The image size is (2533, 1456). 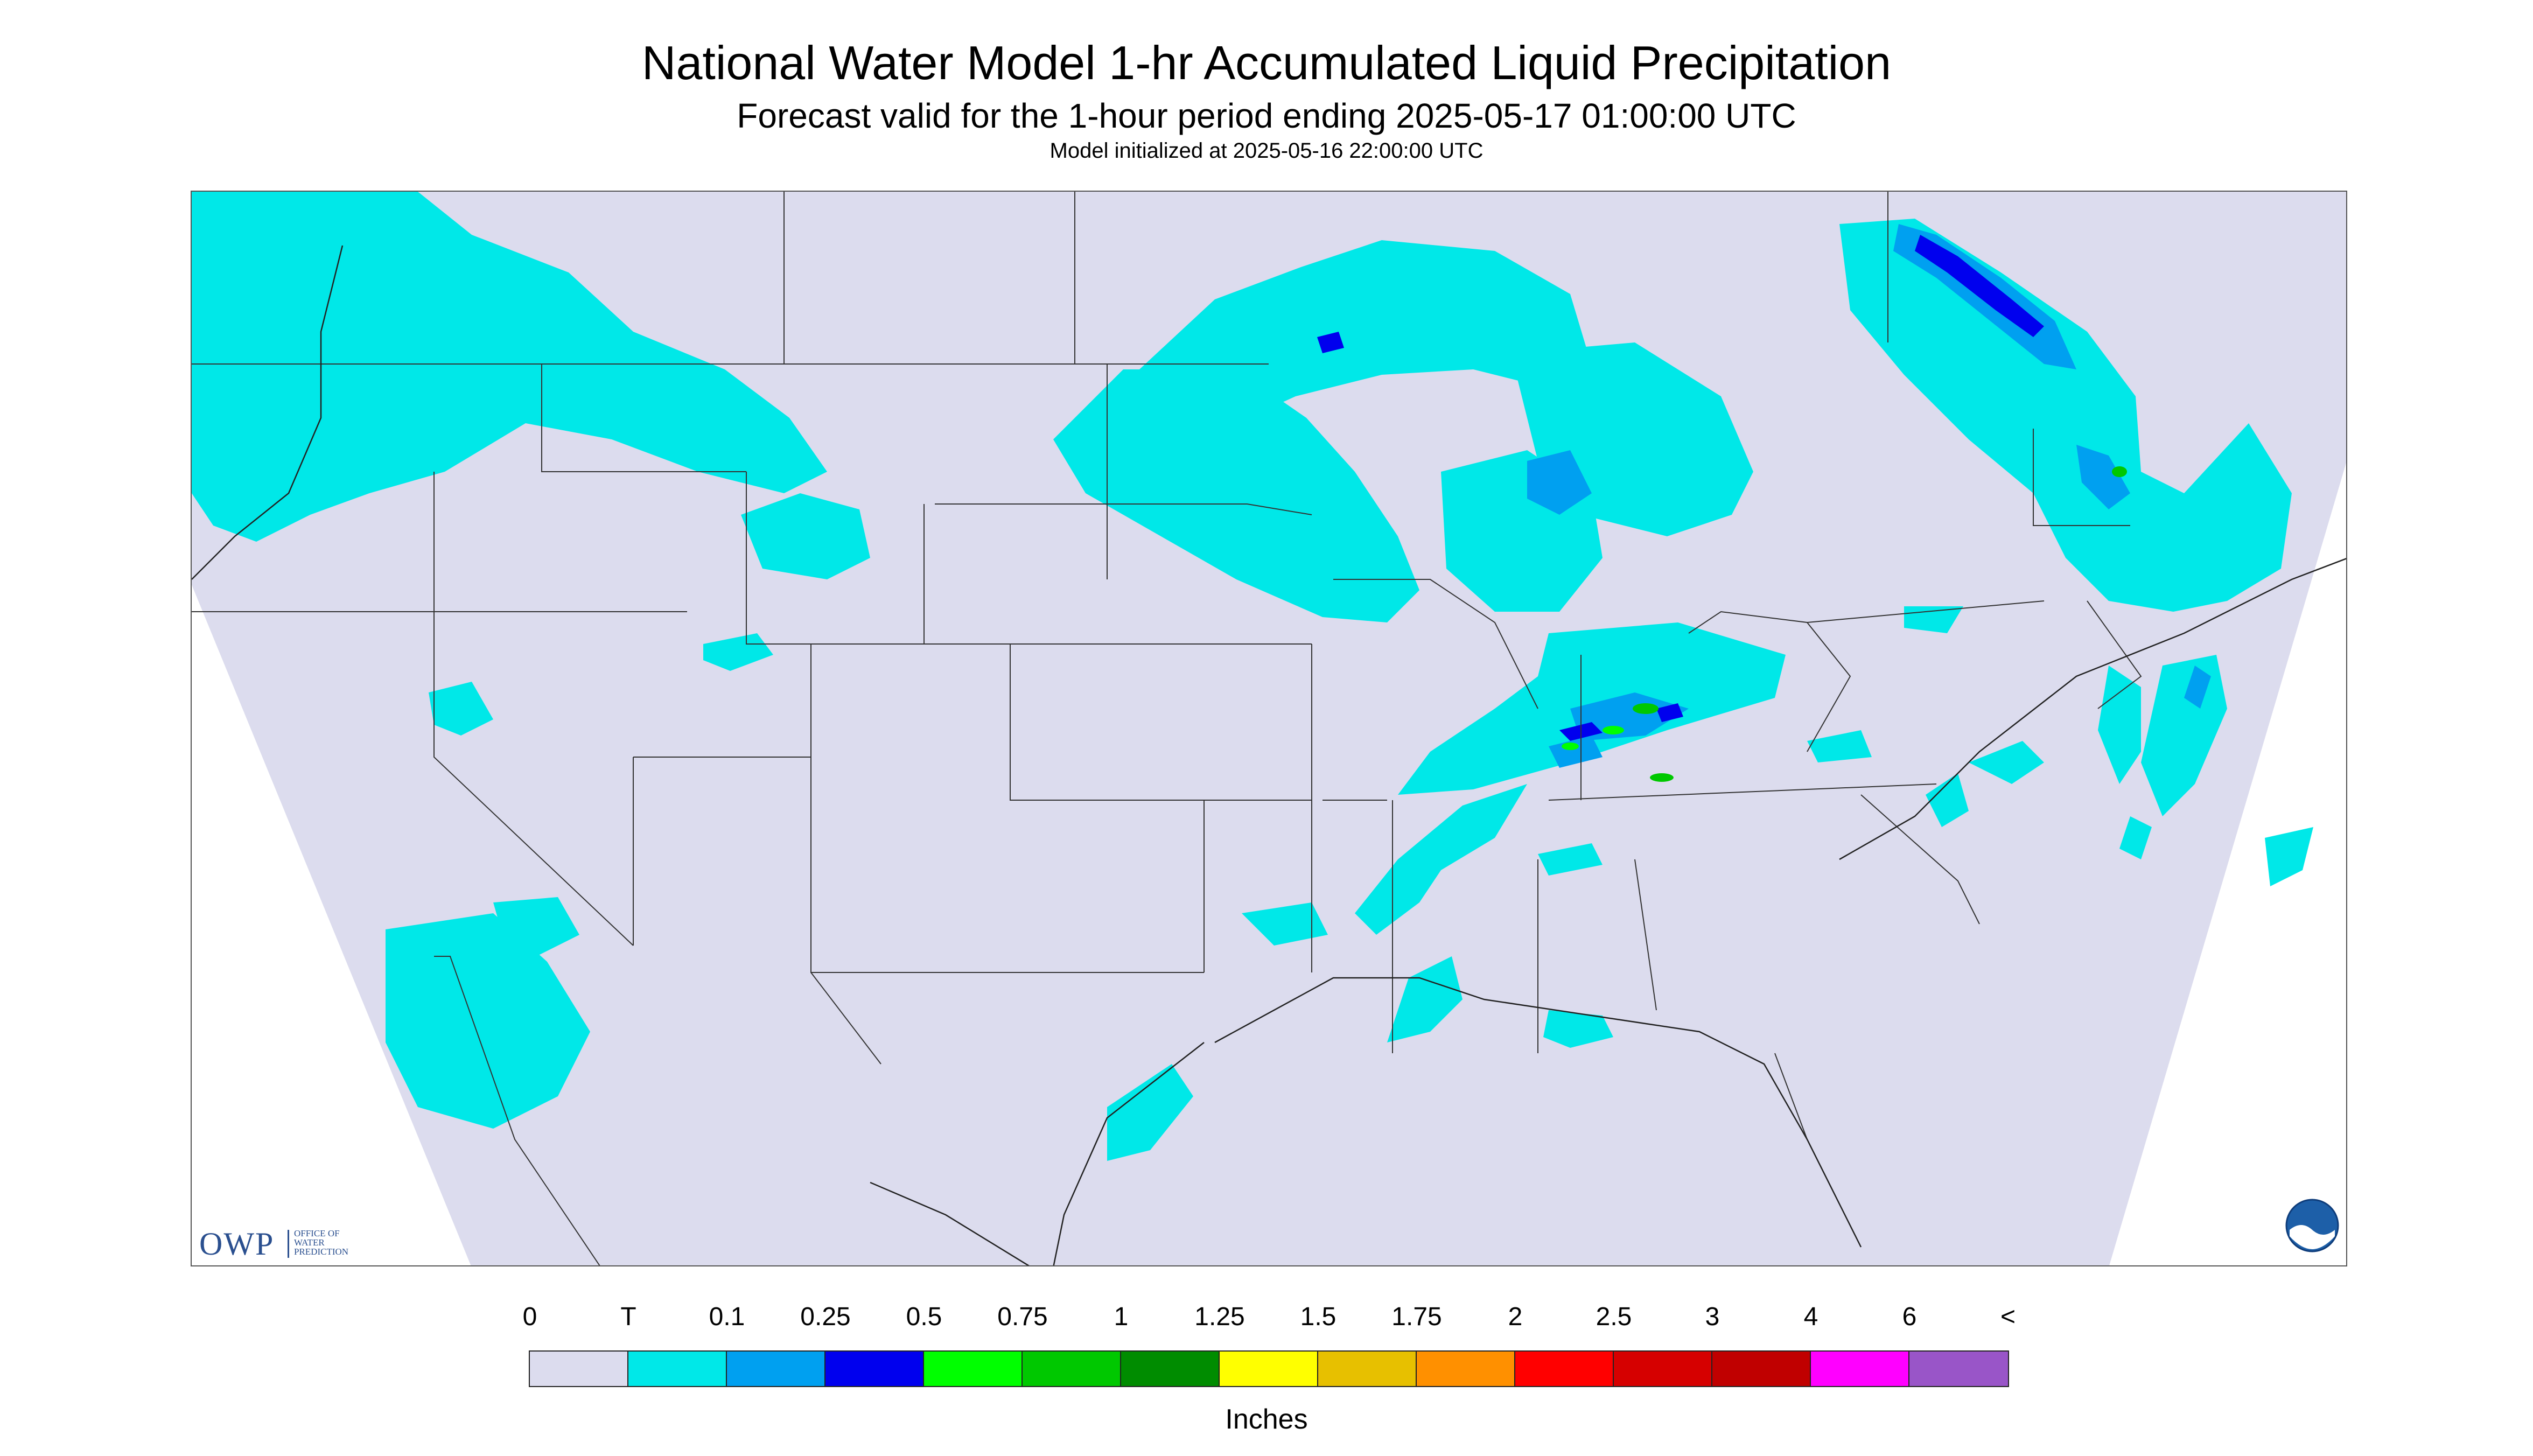 I want to click on legend-tick-label: 1.5, so click(x=1318, y=1317).